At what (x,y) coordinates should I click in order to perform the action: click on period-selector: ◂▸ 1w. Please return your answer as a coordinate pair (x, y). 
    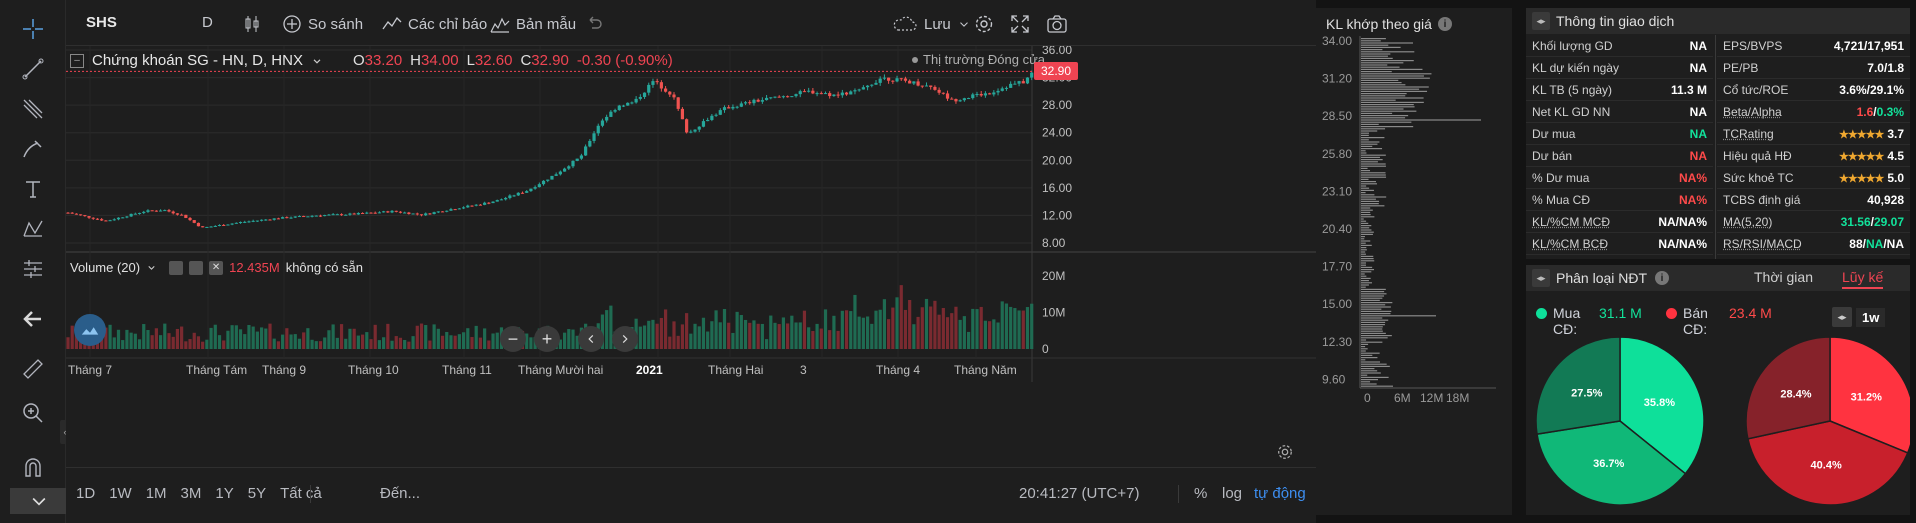
    Looking at the image, I should click on (1859, 317).